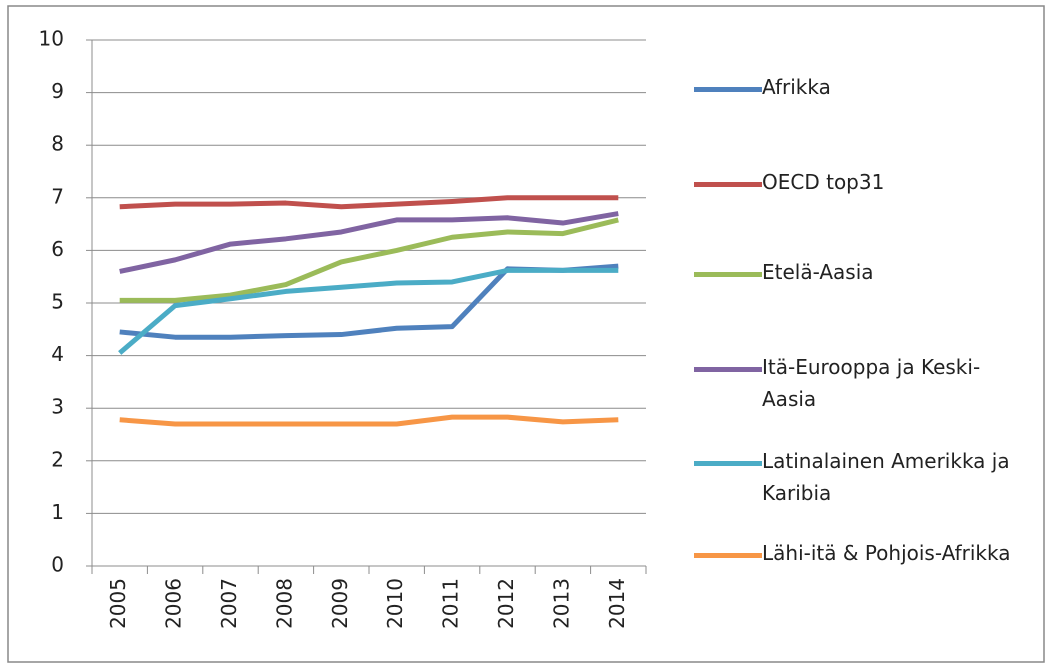 This screenshot has height=664, width=1046. I want to click on legend-item: Itä-Eurooppa ja Keski-Aasia, so click(864, 385).